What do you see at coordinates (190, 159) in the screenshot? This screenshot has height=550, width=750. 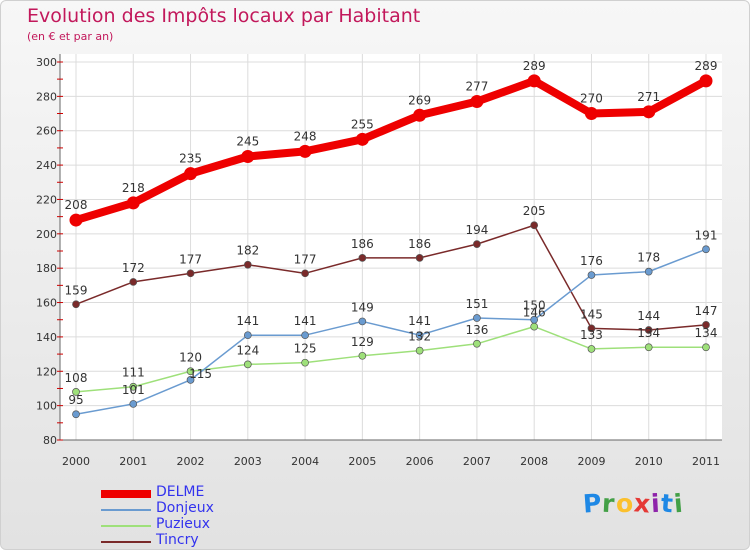 I see `data-label-delme: 235` at bounding box center [190, 159].